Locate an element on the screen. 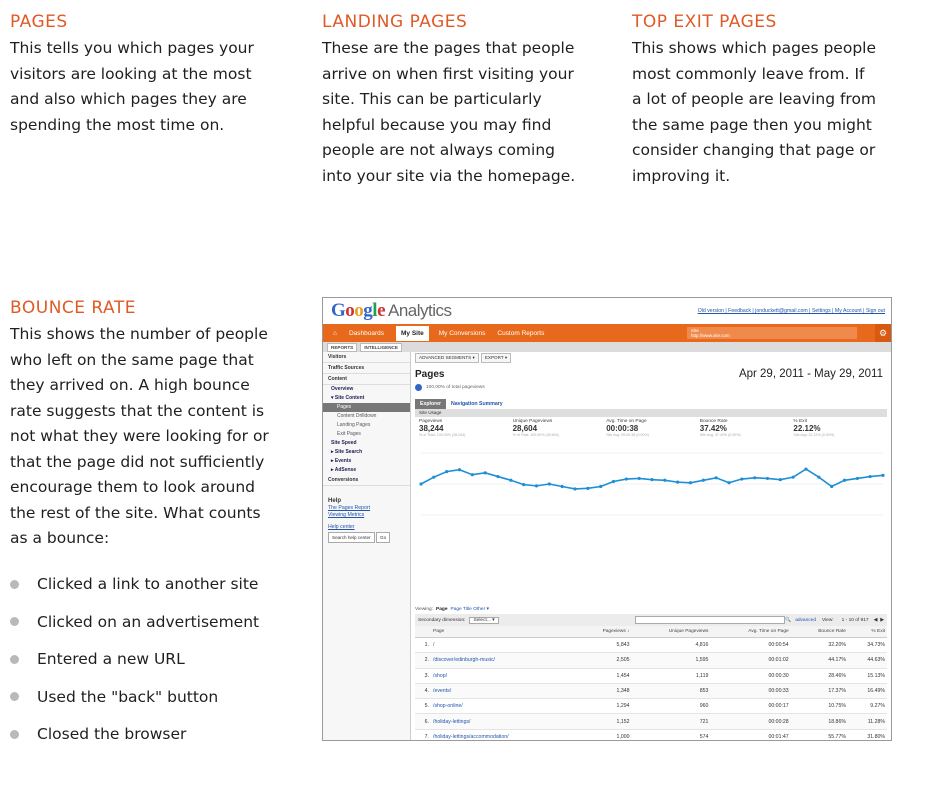  table-cell: 2. is located at coordinates (423, 660).